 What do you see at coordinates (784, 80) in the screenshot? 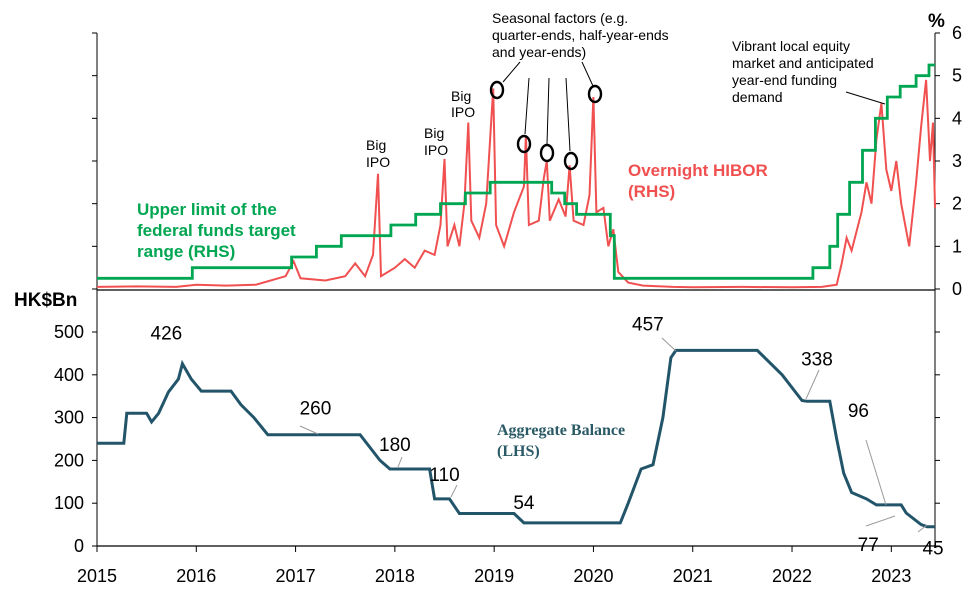
I see `vibrant-line-3: year-end funding` at bounding box center [784, 80].